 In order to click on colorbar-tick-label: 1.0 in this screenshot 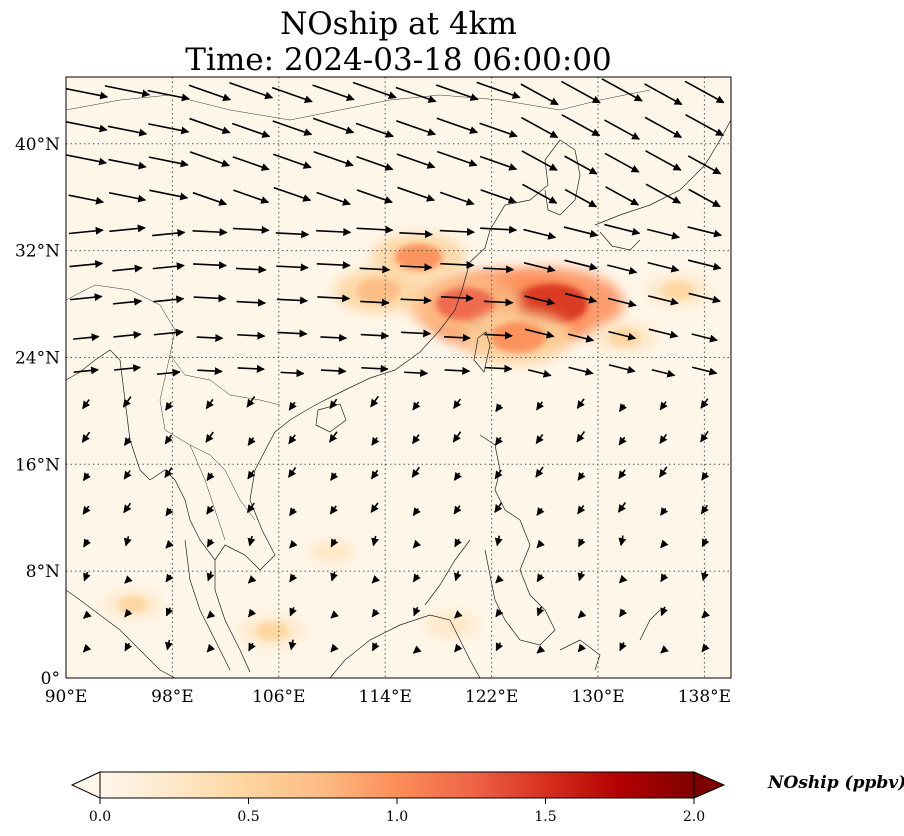, I will do `click(397, 817)`.